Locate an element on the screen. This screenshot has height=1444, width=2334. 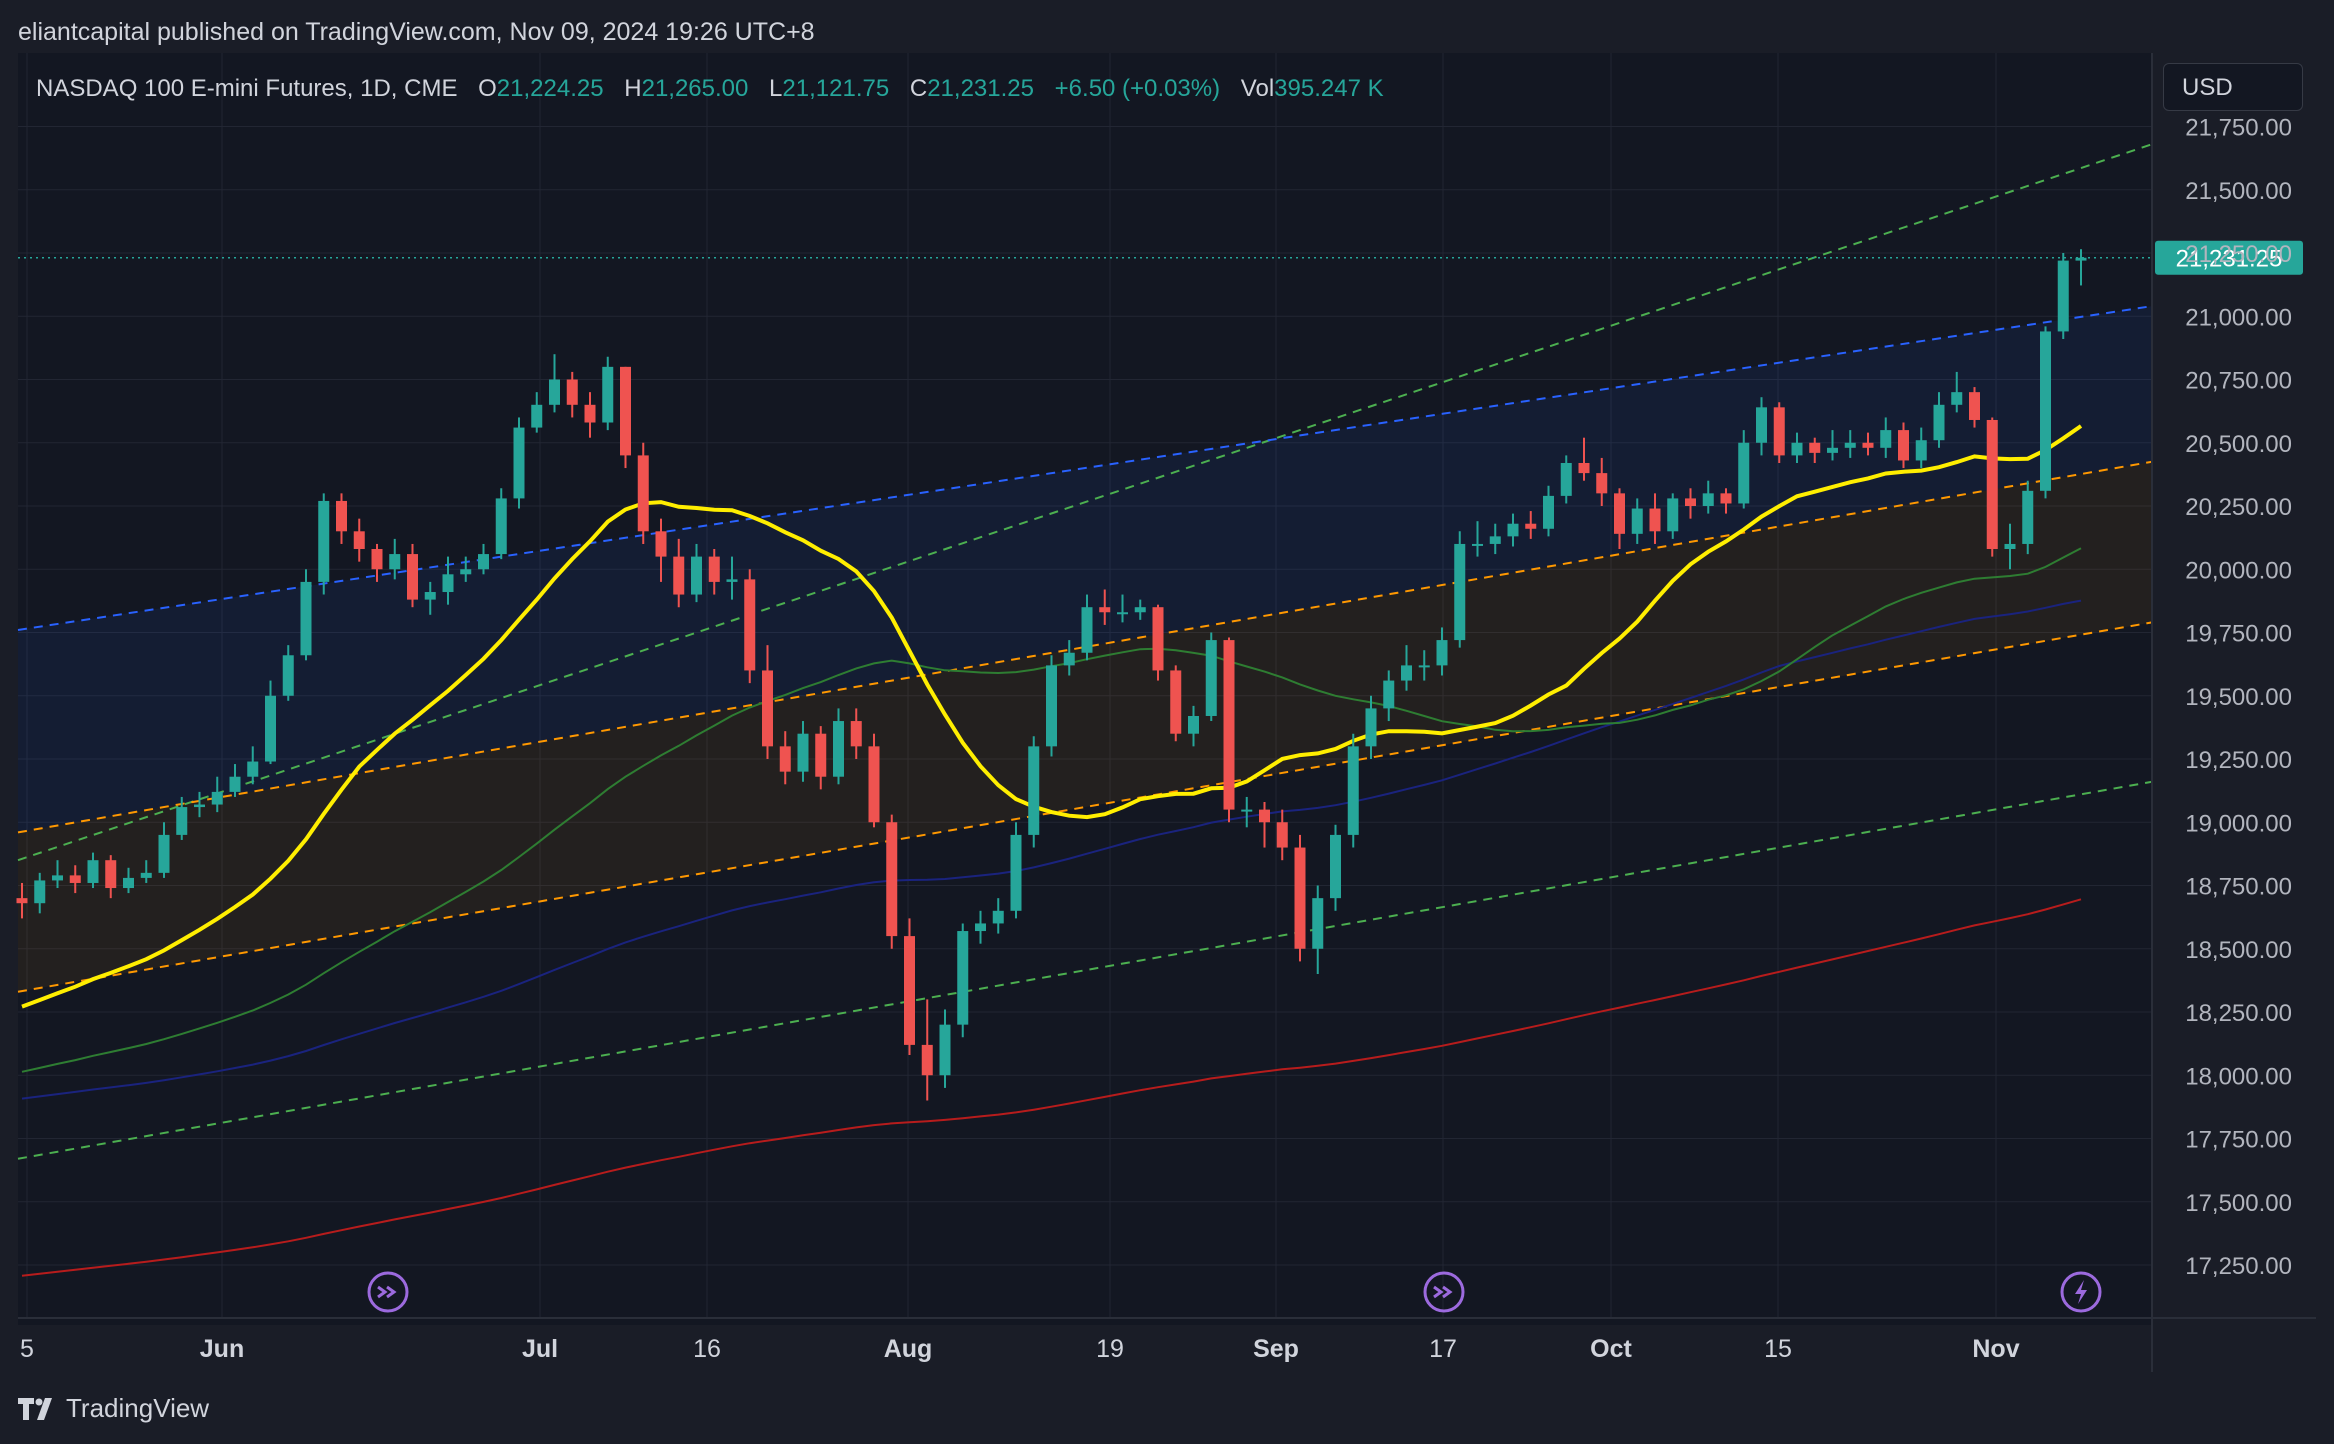
volume-label: Vol is located at coordinates (1257, 88).